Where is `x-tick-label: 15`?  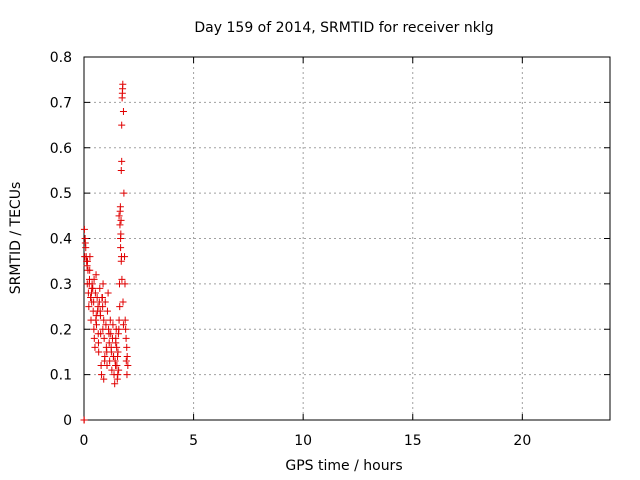
x-tick-label: 15 is located at coordinates (413, 441).